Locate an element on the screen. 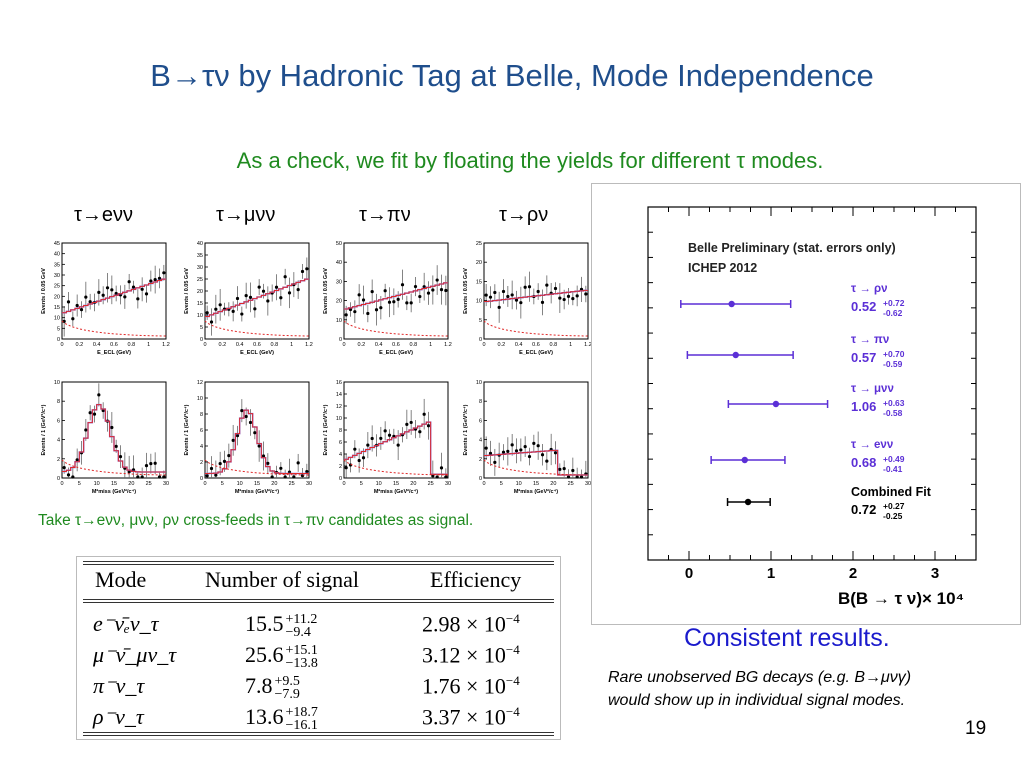  x-tick-label: 15 is located at coordinates (257, 484).